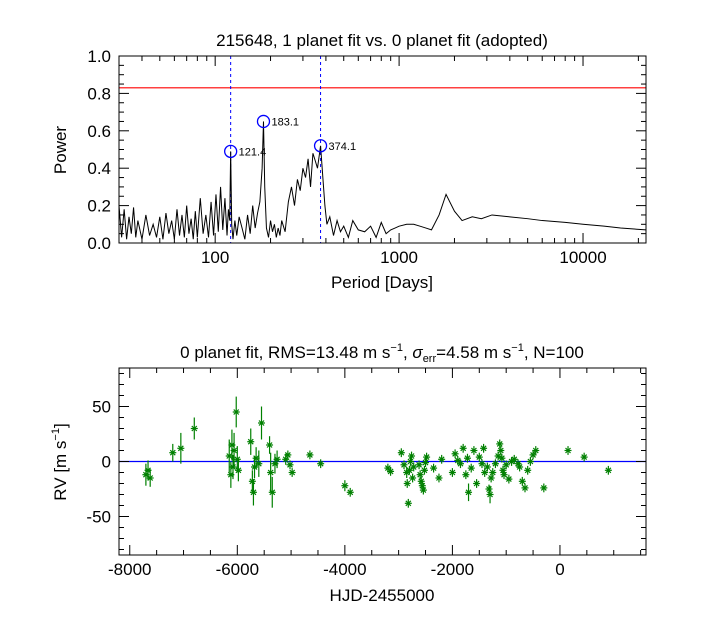 The height and width of the screenshot is (625, 703). I want to click on y-tick-label: 50, so click(101, 407).